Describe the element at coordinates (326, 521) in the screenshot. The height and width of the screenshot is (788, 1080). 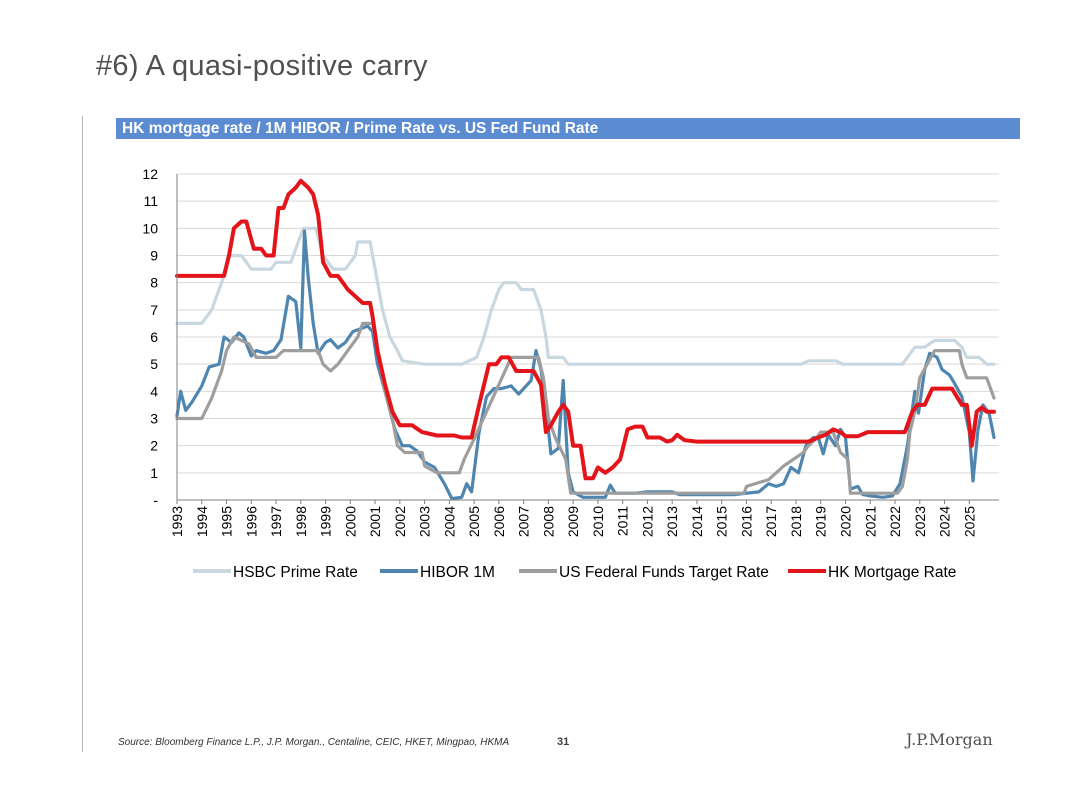
I see `x-tick-label: 1999` at that location.